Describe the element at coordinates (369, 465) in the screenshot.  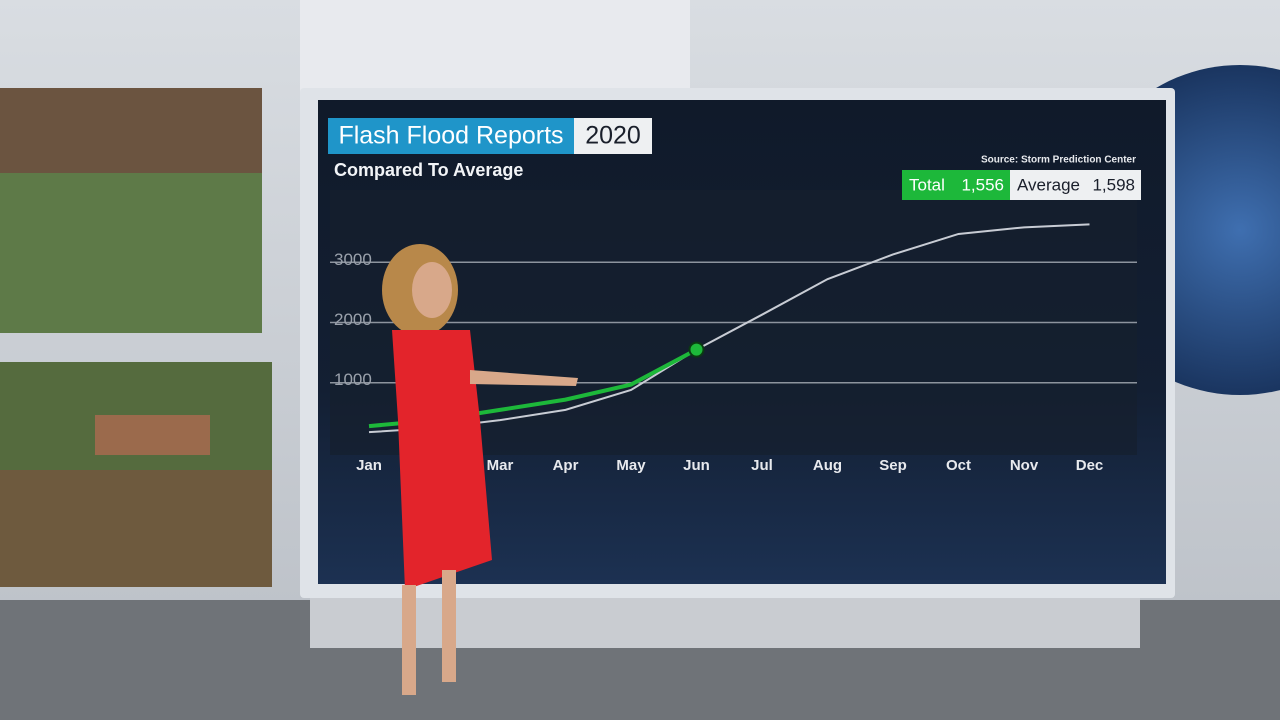
I see `x-tick-label: Jan` at that location.